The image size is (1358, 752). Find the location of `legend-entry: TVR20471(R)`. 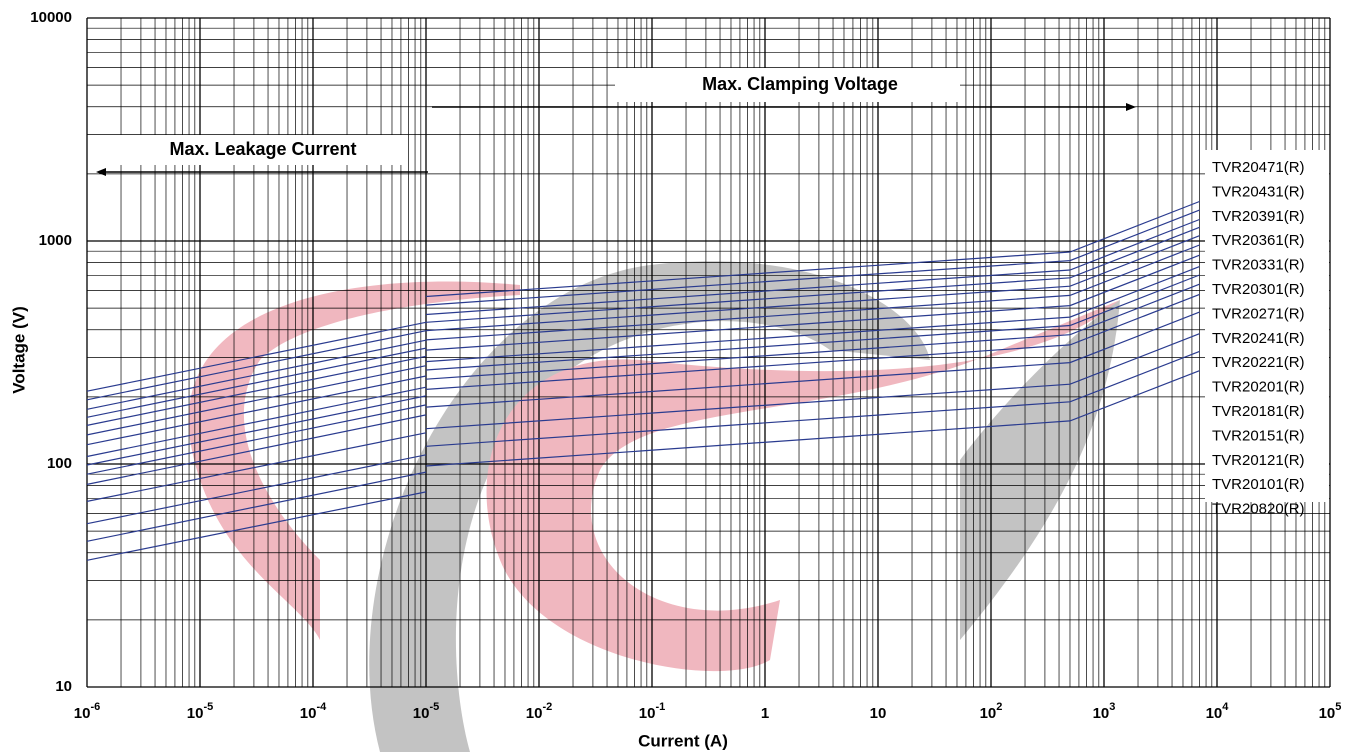

legend-entry: TVR20471(R) is located at coordinates (1258, 167).